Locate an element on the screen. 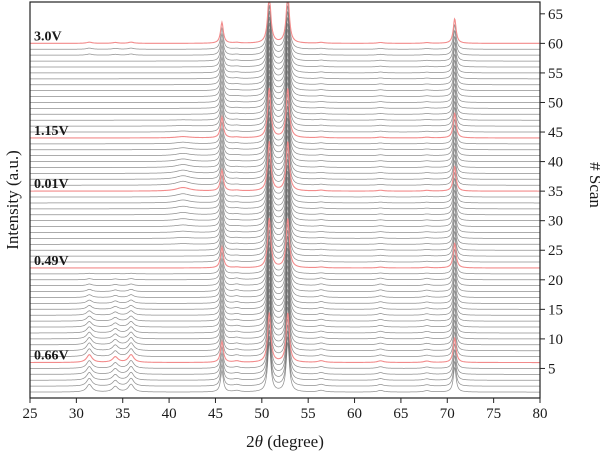 The image size is (600, 460). x-tick-label: 30 is located at coordinates (76, 414).